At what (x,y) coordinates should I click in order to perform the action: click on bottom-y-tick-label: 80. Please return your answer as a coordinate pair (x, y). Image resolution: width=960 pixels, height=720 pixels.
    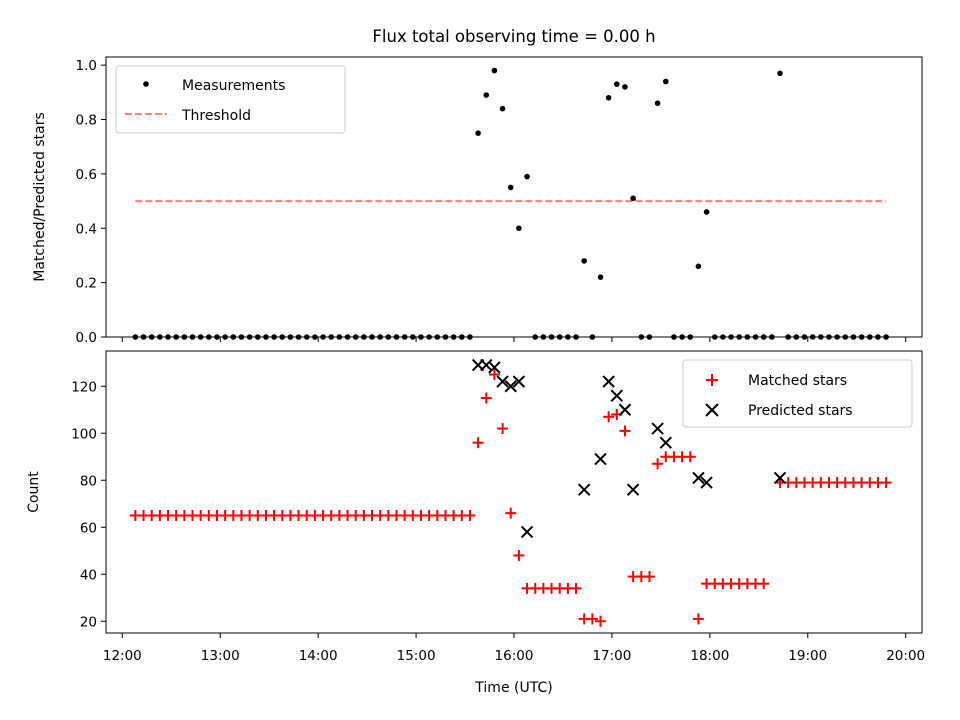
    Looking at the image, I should click on (88, 481).